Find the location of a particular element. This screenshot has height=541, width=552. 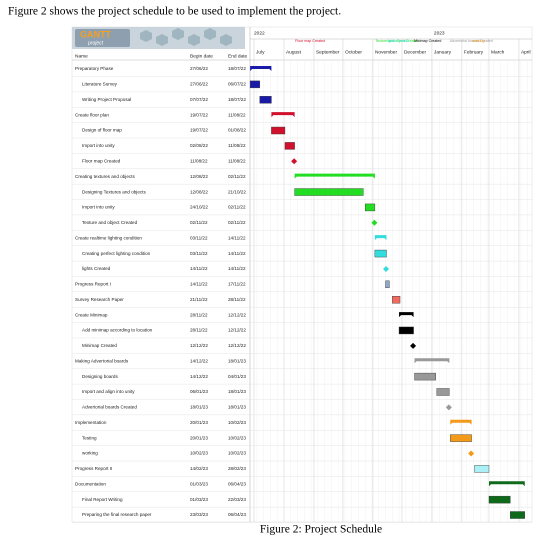

task-end: 21/10/22 is located at coordinates (237, 191).